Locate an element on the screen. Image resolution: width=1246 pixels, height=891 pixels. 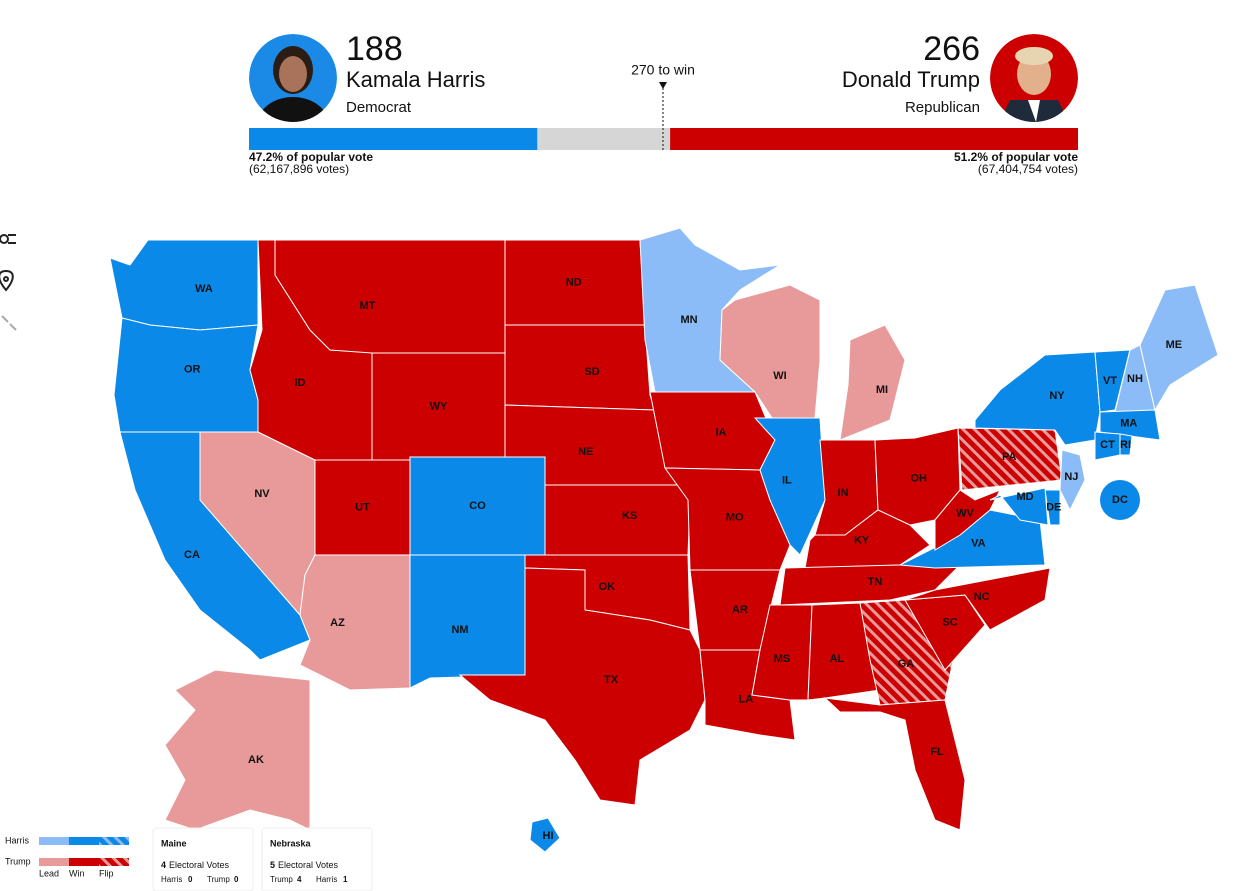
split-state-name: Nebraska is located at coordinates (291, 843).